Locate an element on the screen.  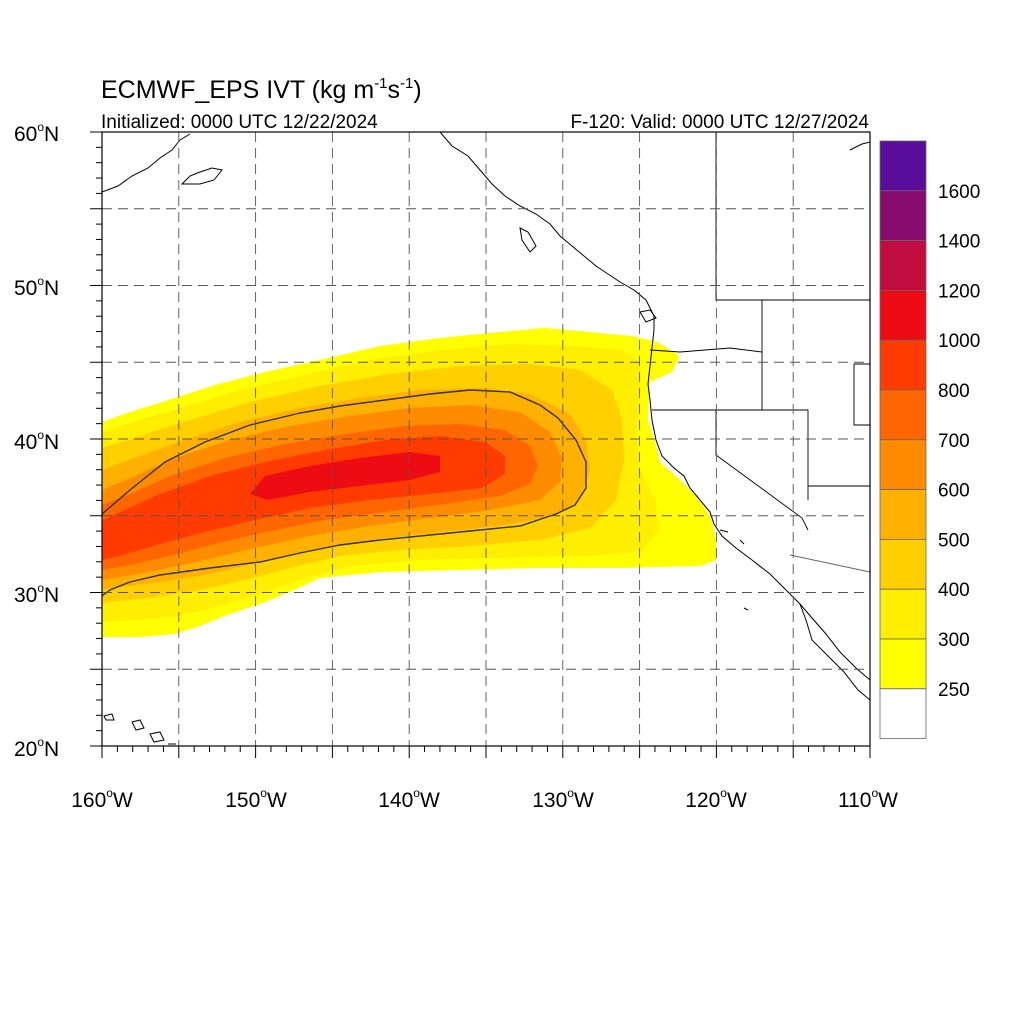
legend-label-800: 800 is located at coordinates (954, 391).